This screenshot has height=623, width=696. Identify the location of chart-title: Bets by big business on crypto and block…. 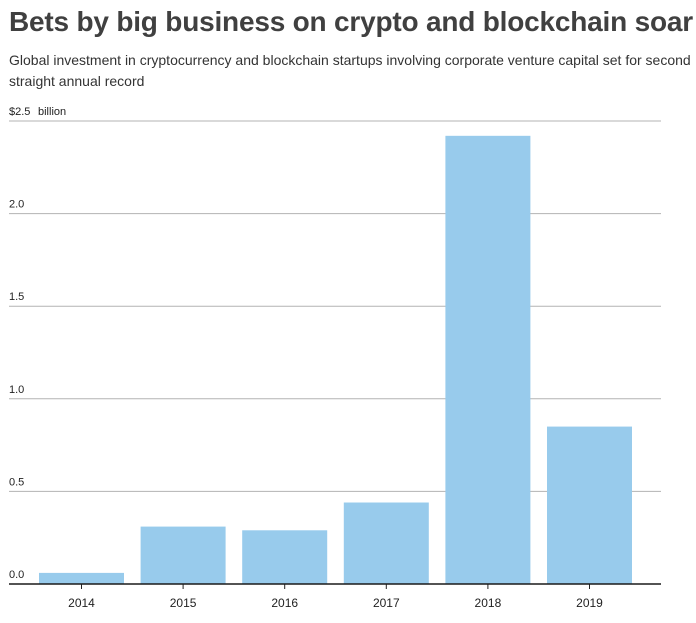
(351, 21).